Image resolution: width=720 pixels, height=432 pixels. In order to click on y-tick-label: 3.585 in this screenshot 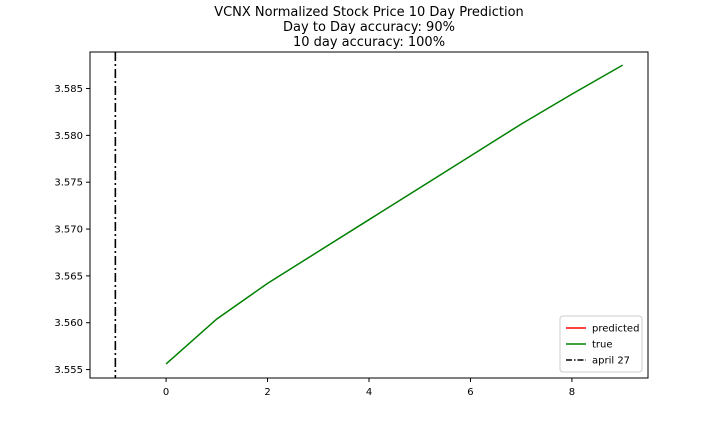, I will do `click(68, 89)`.